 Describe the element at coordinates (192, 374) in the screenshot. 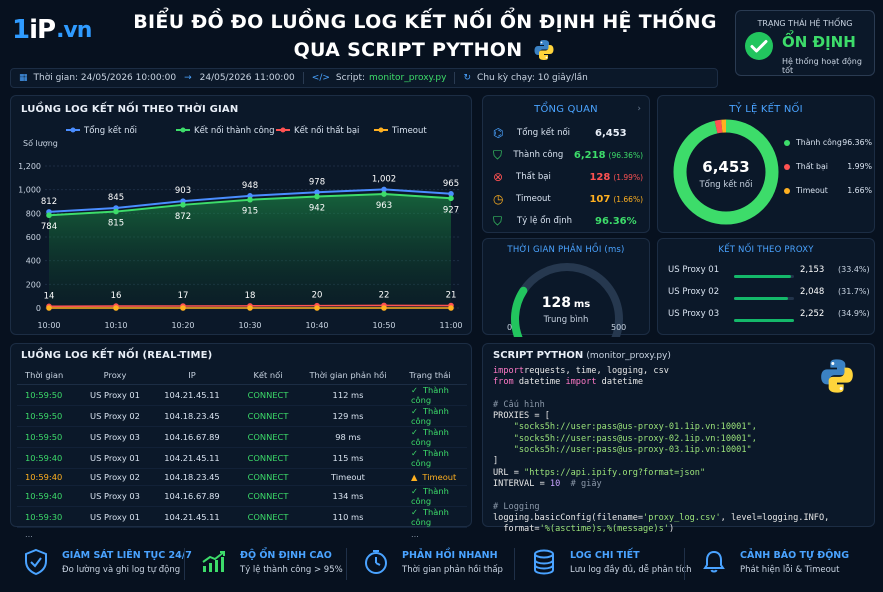

I see `column-header: IP` at that location.